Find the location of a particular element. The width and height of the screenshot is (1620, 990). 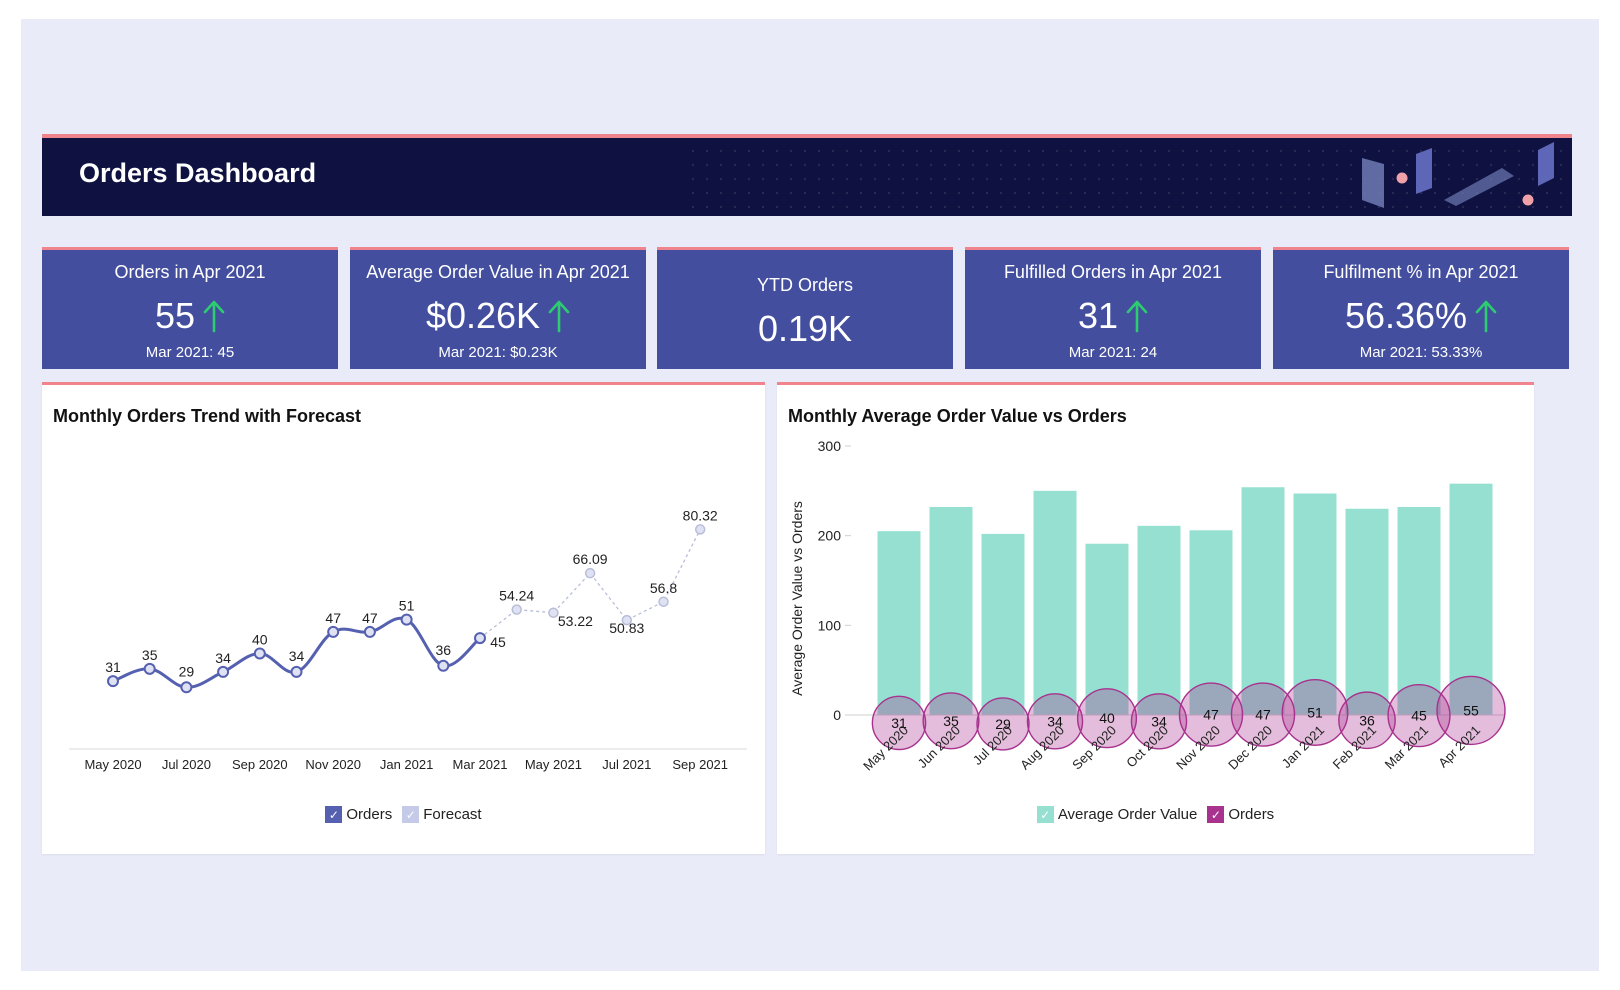

orders-bubble-label: 51 is located at coordinates (1315, 712).